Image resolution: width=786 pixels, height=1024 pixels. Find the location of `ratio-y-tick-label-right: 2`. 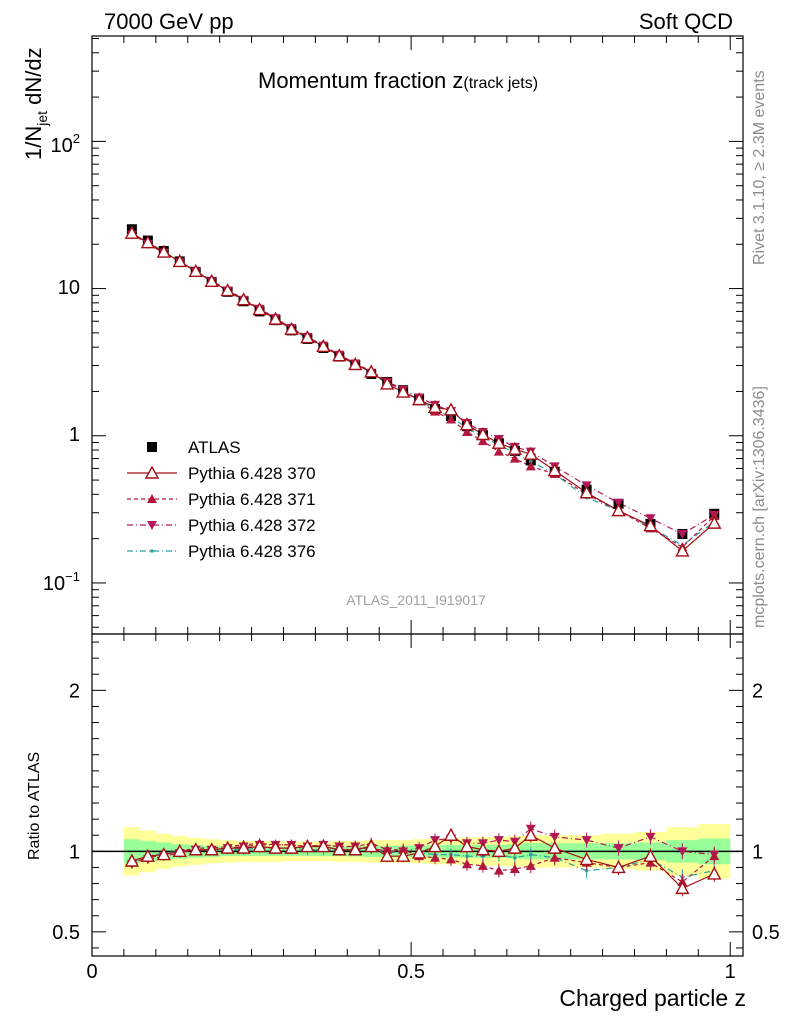

ratio-y-tick-label-right: 2 is located at coordinates (757, 691).